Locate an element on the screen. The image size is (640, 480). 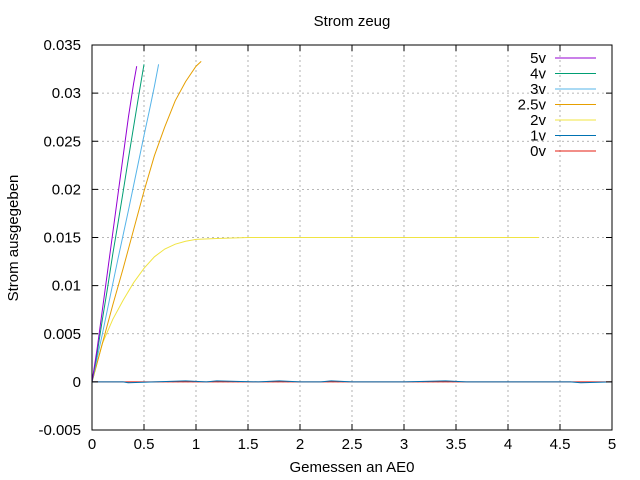
y-tick-label: 0.015 is located at coordinates (62, 238).